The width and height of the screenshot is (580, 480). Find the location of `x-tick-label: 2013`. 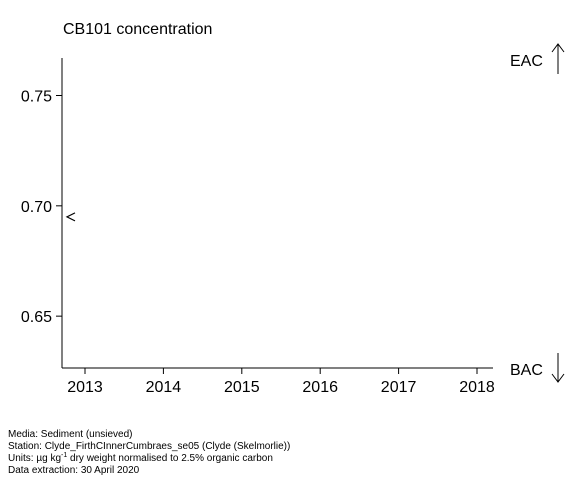

x-tick-label: 2013 is located at coordinates (85, 387).